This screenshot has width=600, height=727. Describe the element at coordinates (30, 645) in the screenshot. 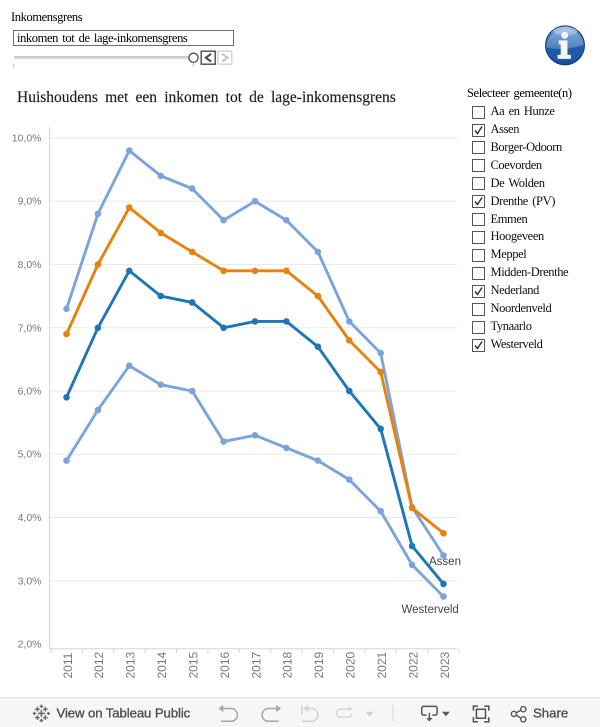

I see `svg-text: 2,0%` at that location.